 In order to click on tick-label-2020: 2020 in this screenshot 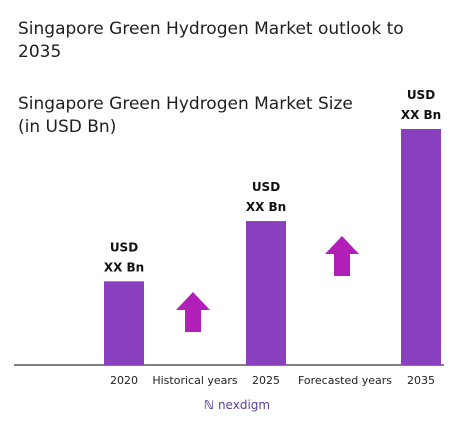, I will do `click(124, 380)`.